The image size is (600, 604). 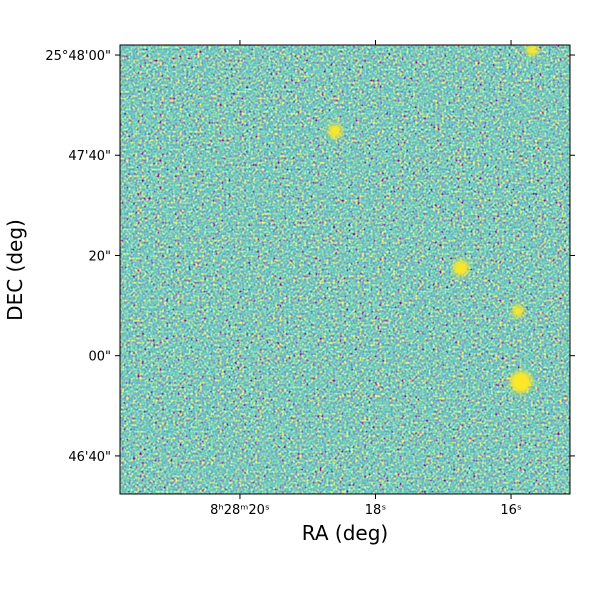 What do you see at coordinates (78, 56) in the screenshot?
I see `y-tick-label: 25°48'00"` at bounding box center [78, 56].